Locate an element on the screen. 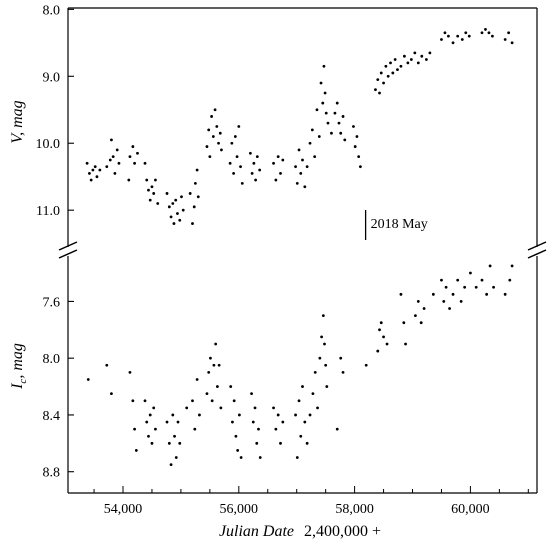 The height and width of the screenshot is (546, 550). ic-axis-title: Ic, mag is located at coordinates (19, 366).